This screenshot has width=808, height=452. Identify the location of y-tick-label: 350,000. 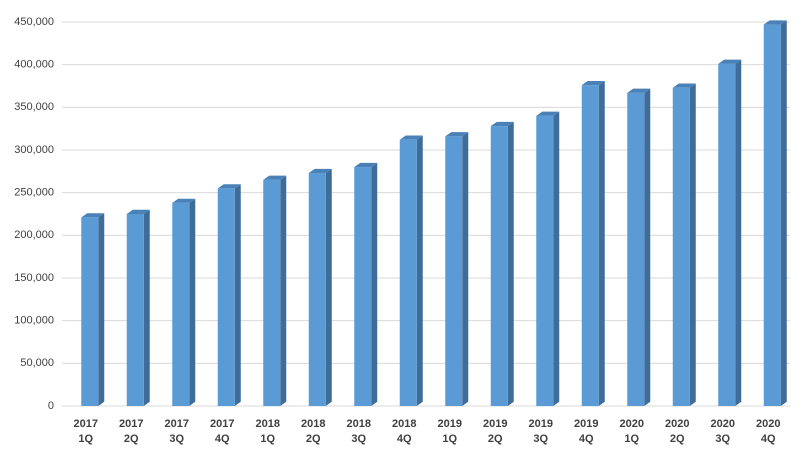
(34, 107).